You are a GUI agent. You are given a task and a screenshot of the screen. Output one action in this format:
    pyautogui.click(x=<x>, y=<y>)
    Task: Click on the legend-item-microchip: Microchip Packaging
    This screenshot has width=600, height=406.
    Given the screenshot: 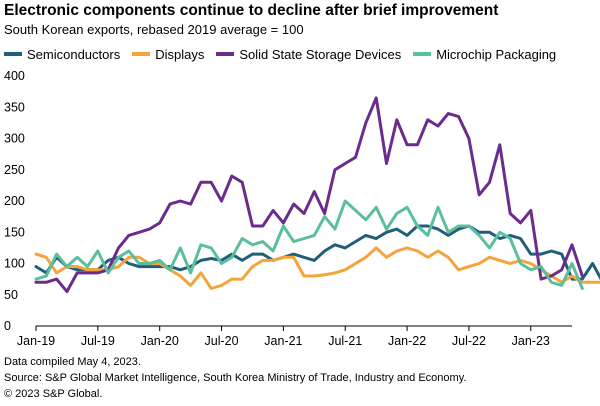 What is the action you would take?
    pyautogui.click(x=484, y=54)
    